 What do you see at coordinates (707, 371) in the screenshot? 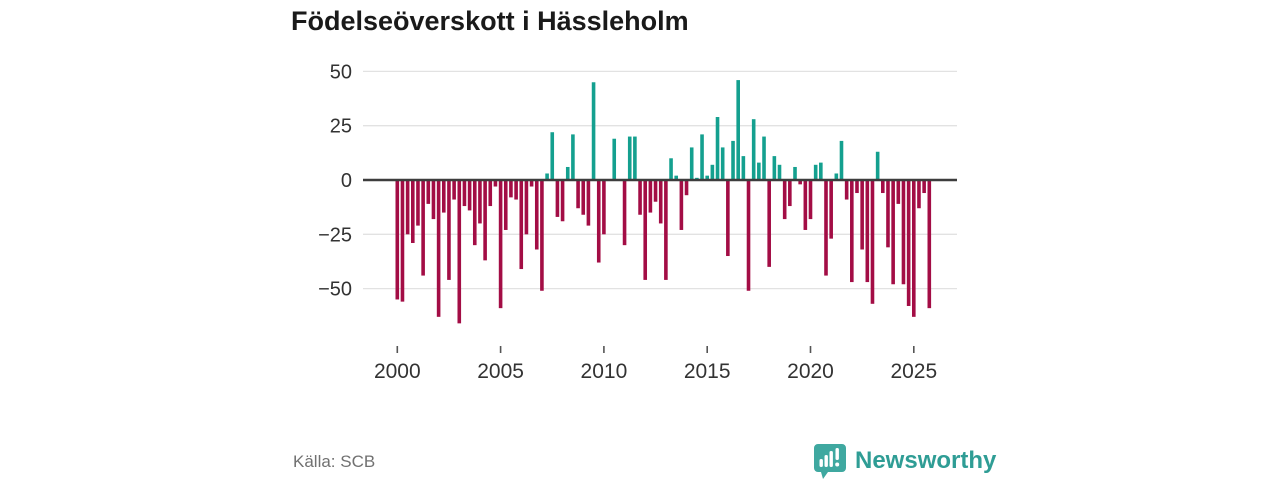
I see `x-axis-tick-label: 2015` at bounding box center [707, 371].